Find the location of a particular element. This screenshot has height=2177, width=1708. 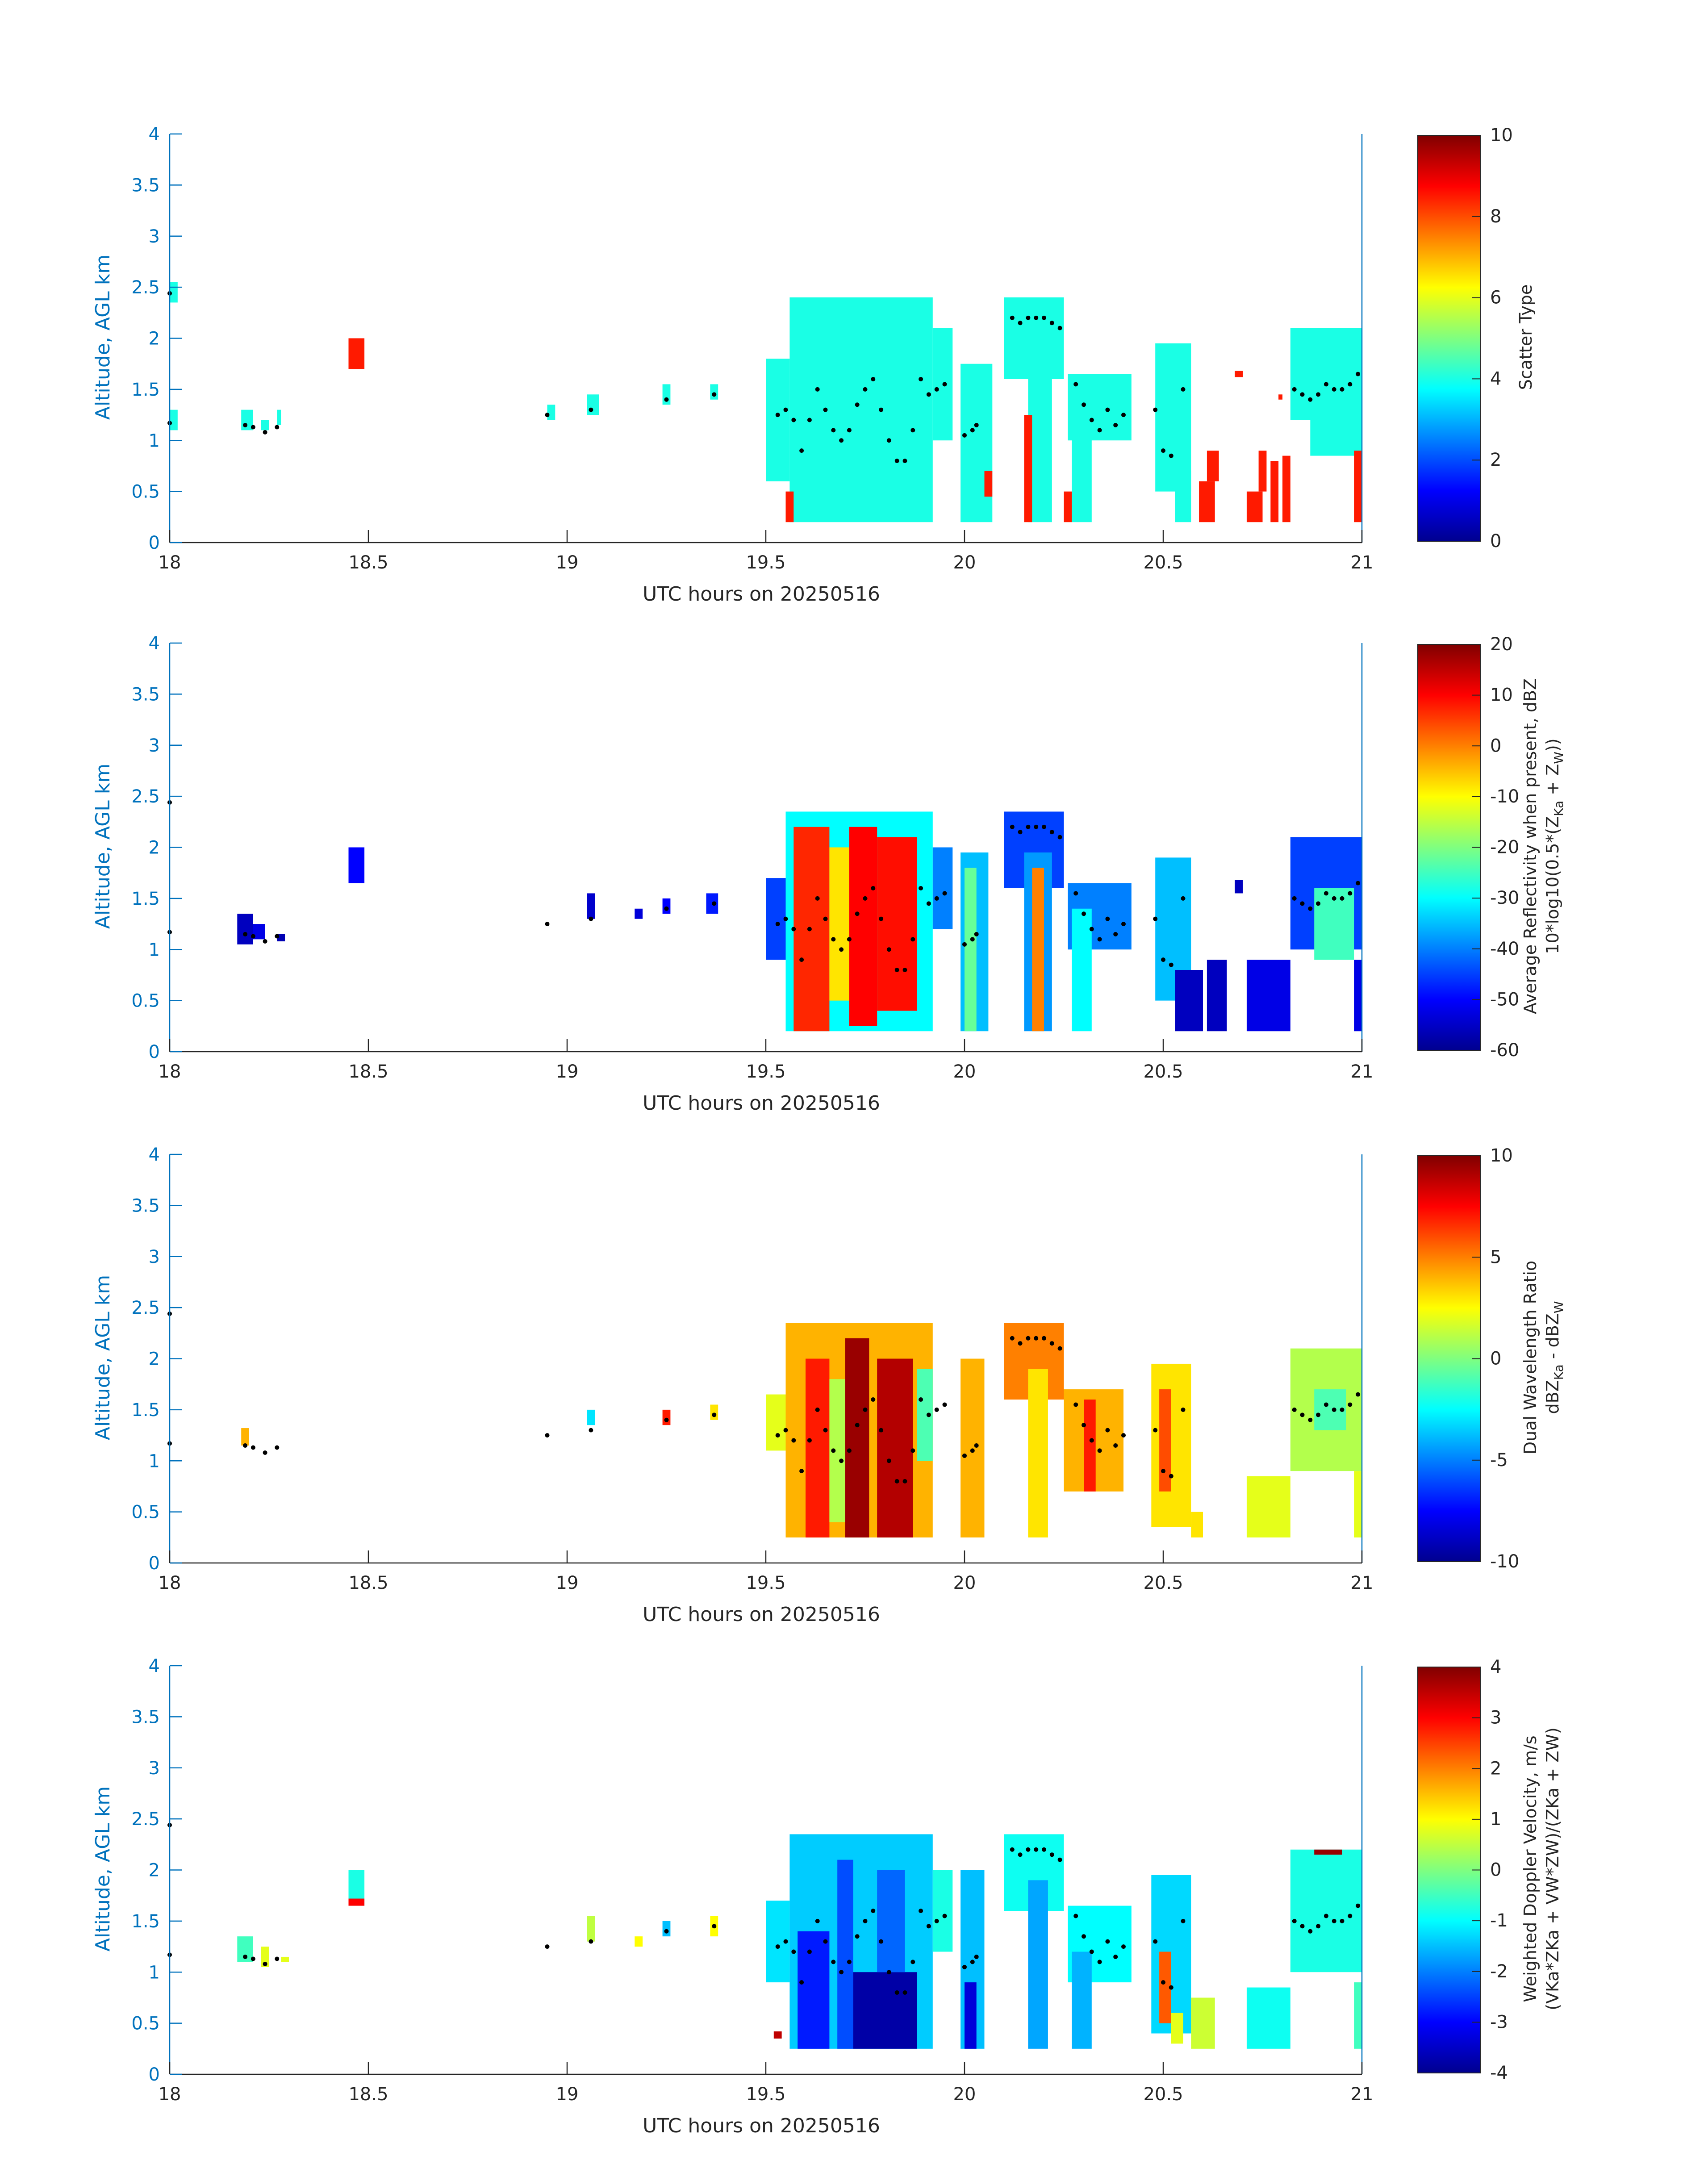

colorbar-tick-label: -1 is located at coordinates (1499, 1920).